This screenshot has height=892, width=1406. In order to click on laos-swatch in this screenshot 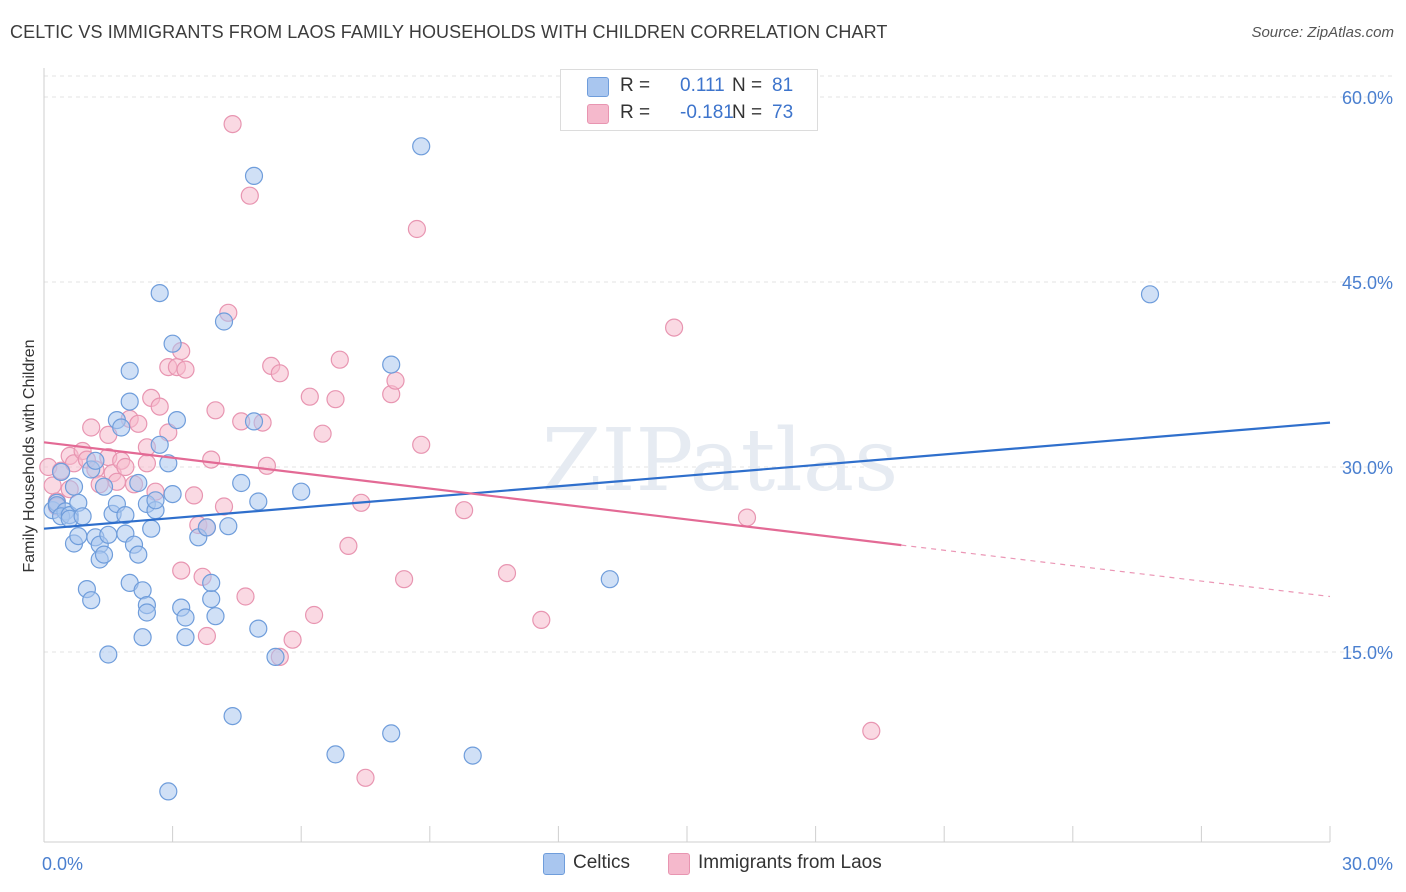, I will do `click(598, 114)`.